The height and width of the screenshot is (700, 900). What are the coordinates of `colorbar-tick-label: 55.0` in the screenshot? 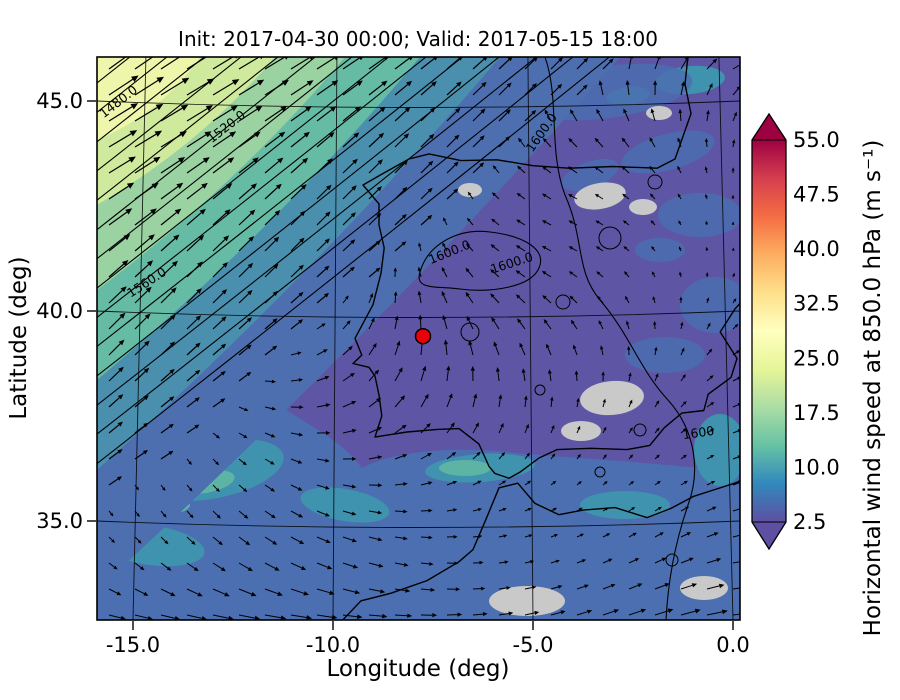 It's located at (816, 140).